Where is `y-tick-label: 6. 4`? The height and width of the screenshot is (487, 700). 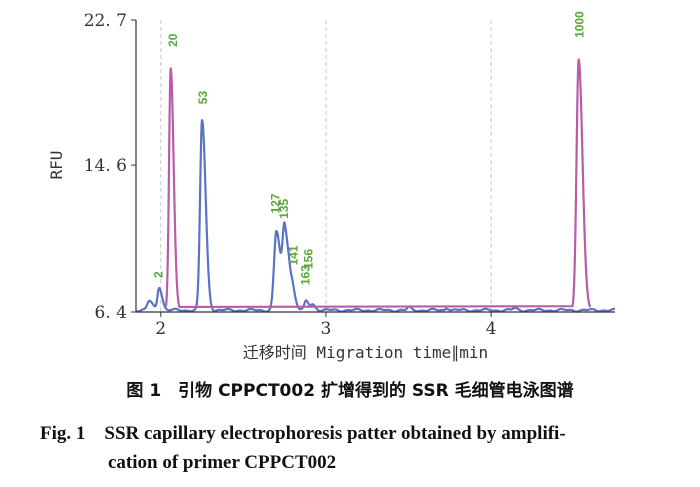 y-tick-label: 6. 4 is located at coordinates (111, 313).